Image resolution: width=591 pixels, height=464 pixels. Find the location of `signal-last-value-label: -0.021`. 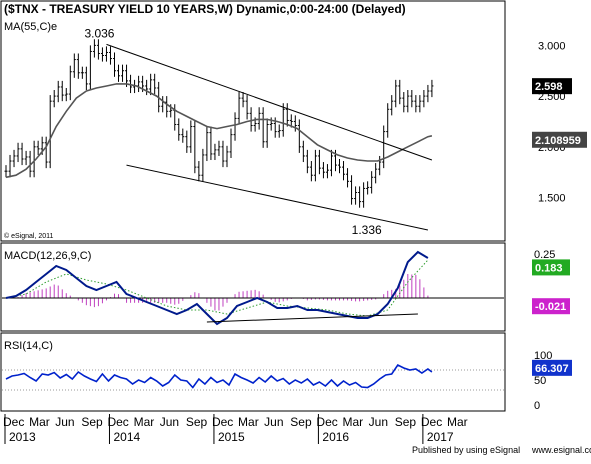

signal-last-value-label: -0.021 is located at coordinates (550, 307).